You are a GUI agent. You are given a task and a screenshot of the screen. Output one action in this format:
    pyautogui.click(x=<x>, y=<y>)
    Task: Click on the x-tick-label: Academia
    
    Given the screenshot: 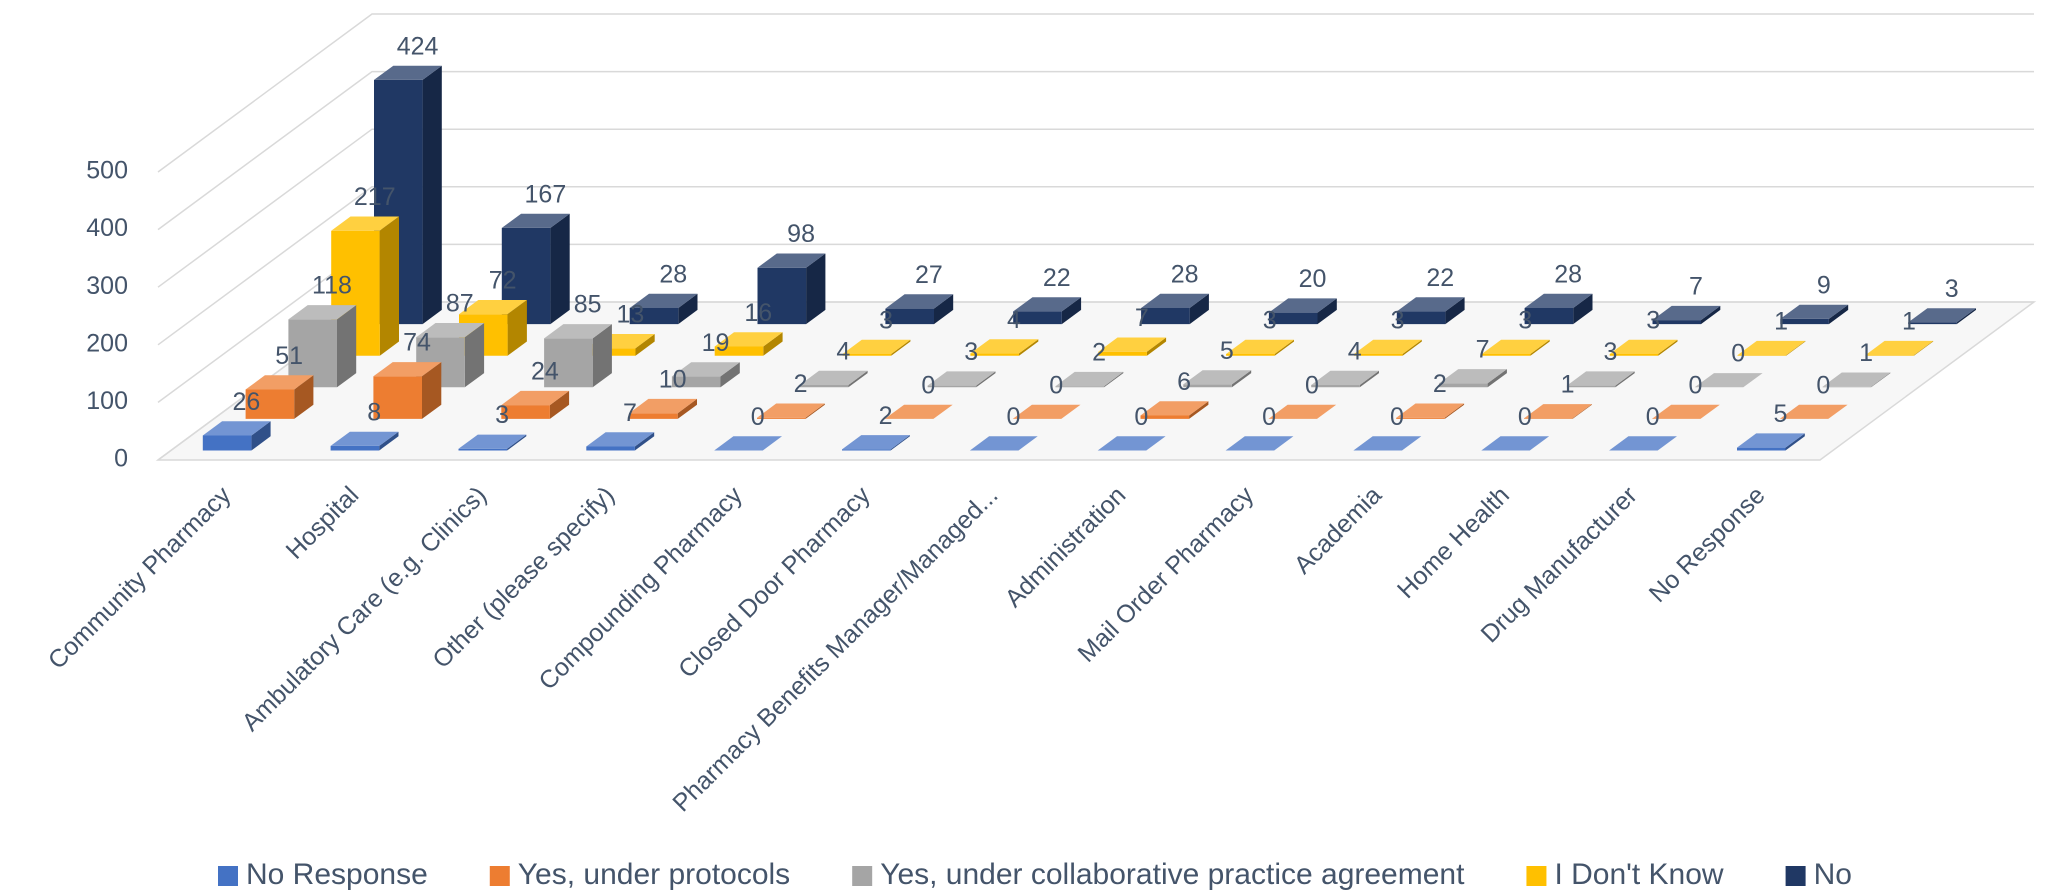 What is the action you would take?
    pyautogui.click(x=1338, y=530)
    